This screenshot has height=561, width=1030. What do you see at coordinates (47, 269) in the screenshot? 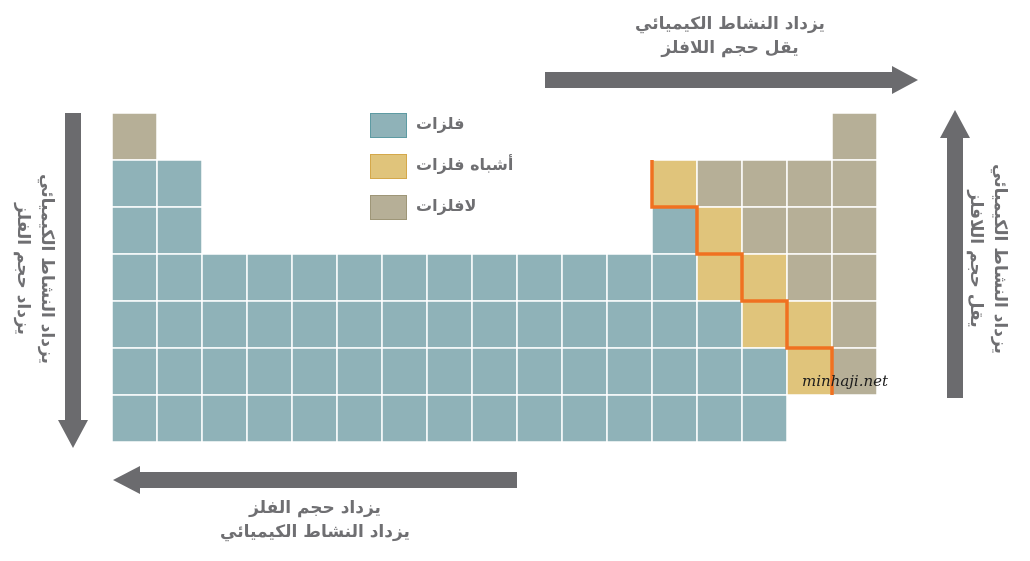
I see `left-arrow-line-1: يزداد النشاط الكيميائي` at bounding box center [47, 269].